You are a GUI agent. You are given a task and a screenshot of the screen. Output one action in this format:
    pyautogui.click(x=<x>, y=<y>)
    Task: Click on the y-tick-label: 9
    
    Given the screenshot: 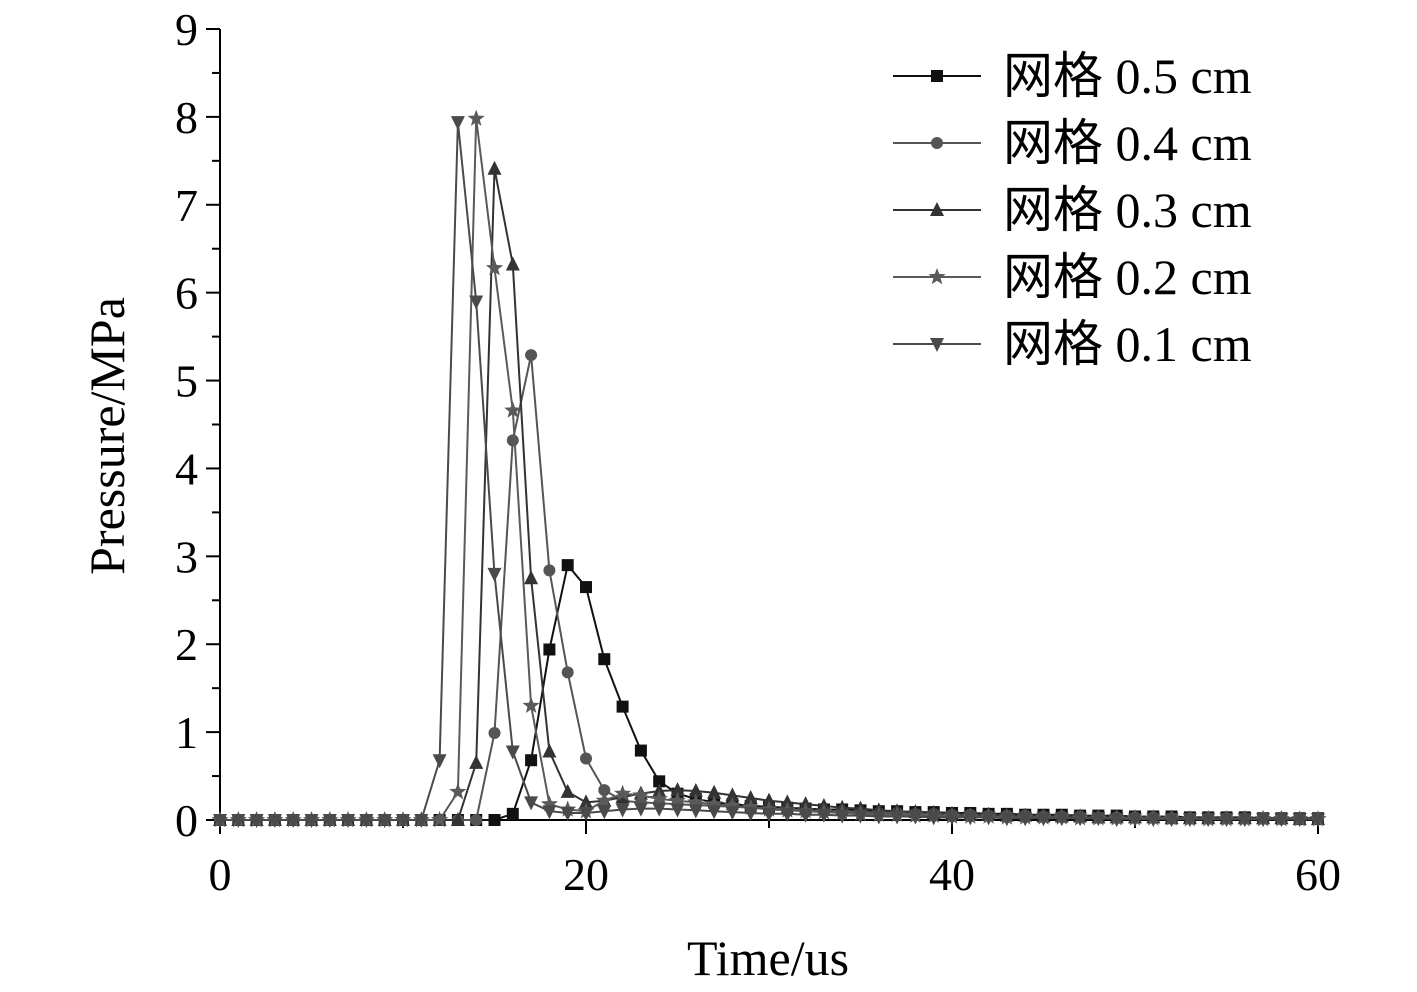 What is the action you would take?
    pyautogui.click(x=186, y=29)
    